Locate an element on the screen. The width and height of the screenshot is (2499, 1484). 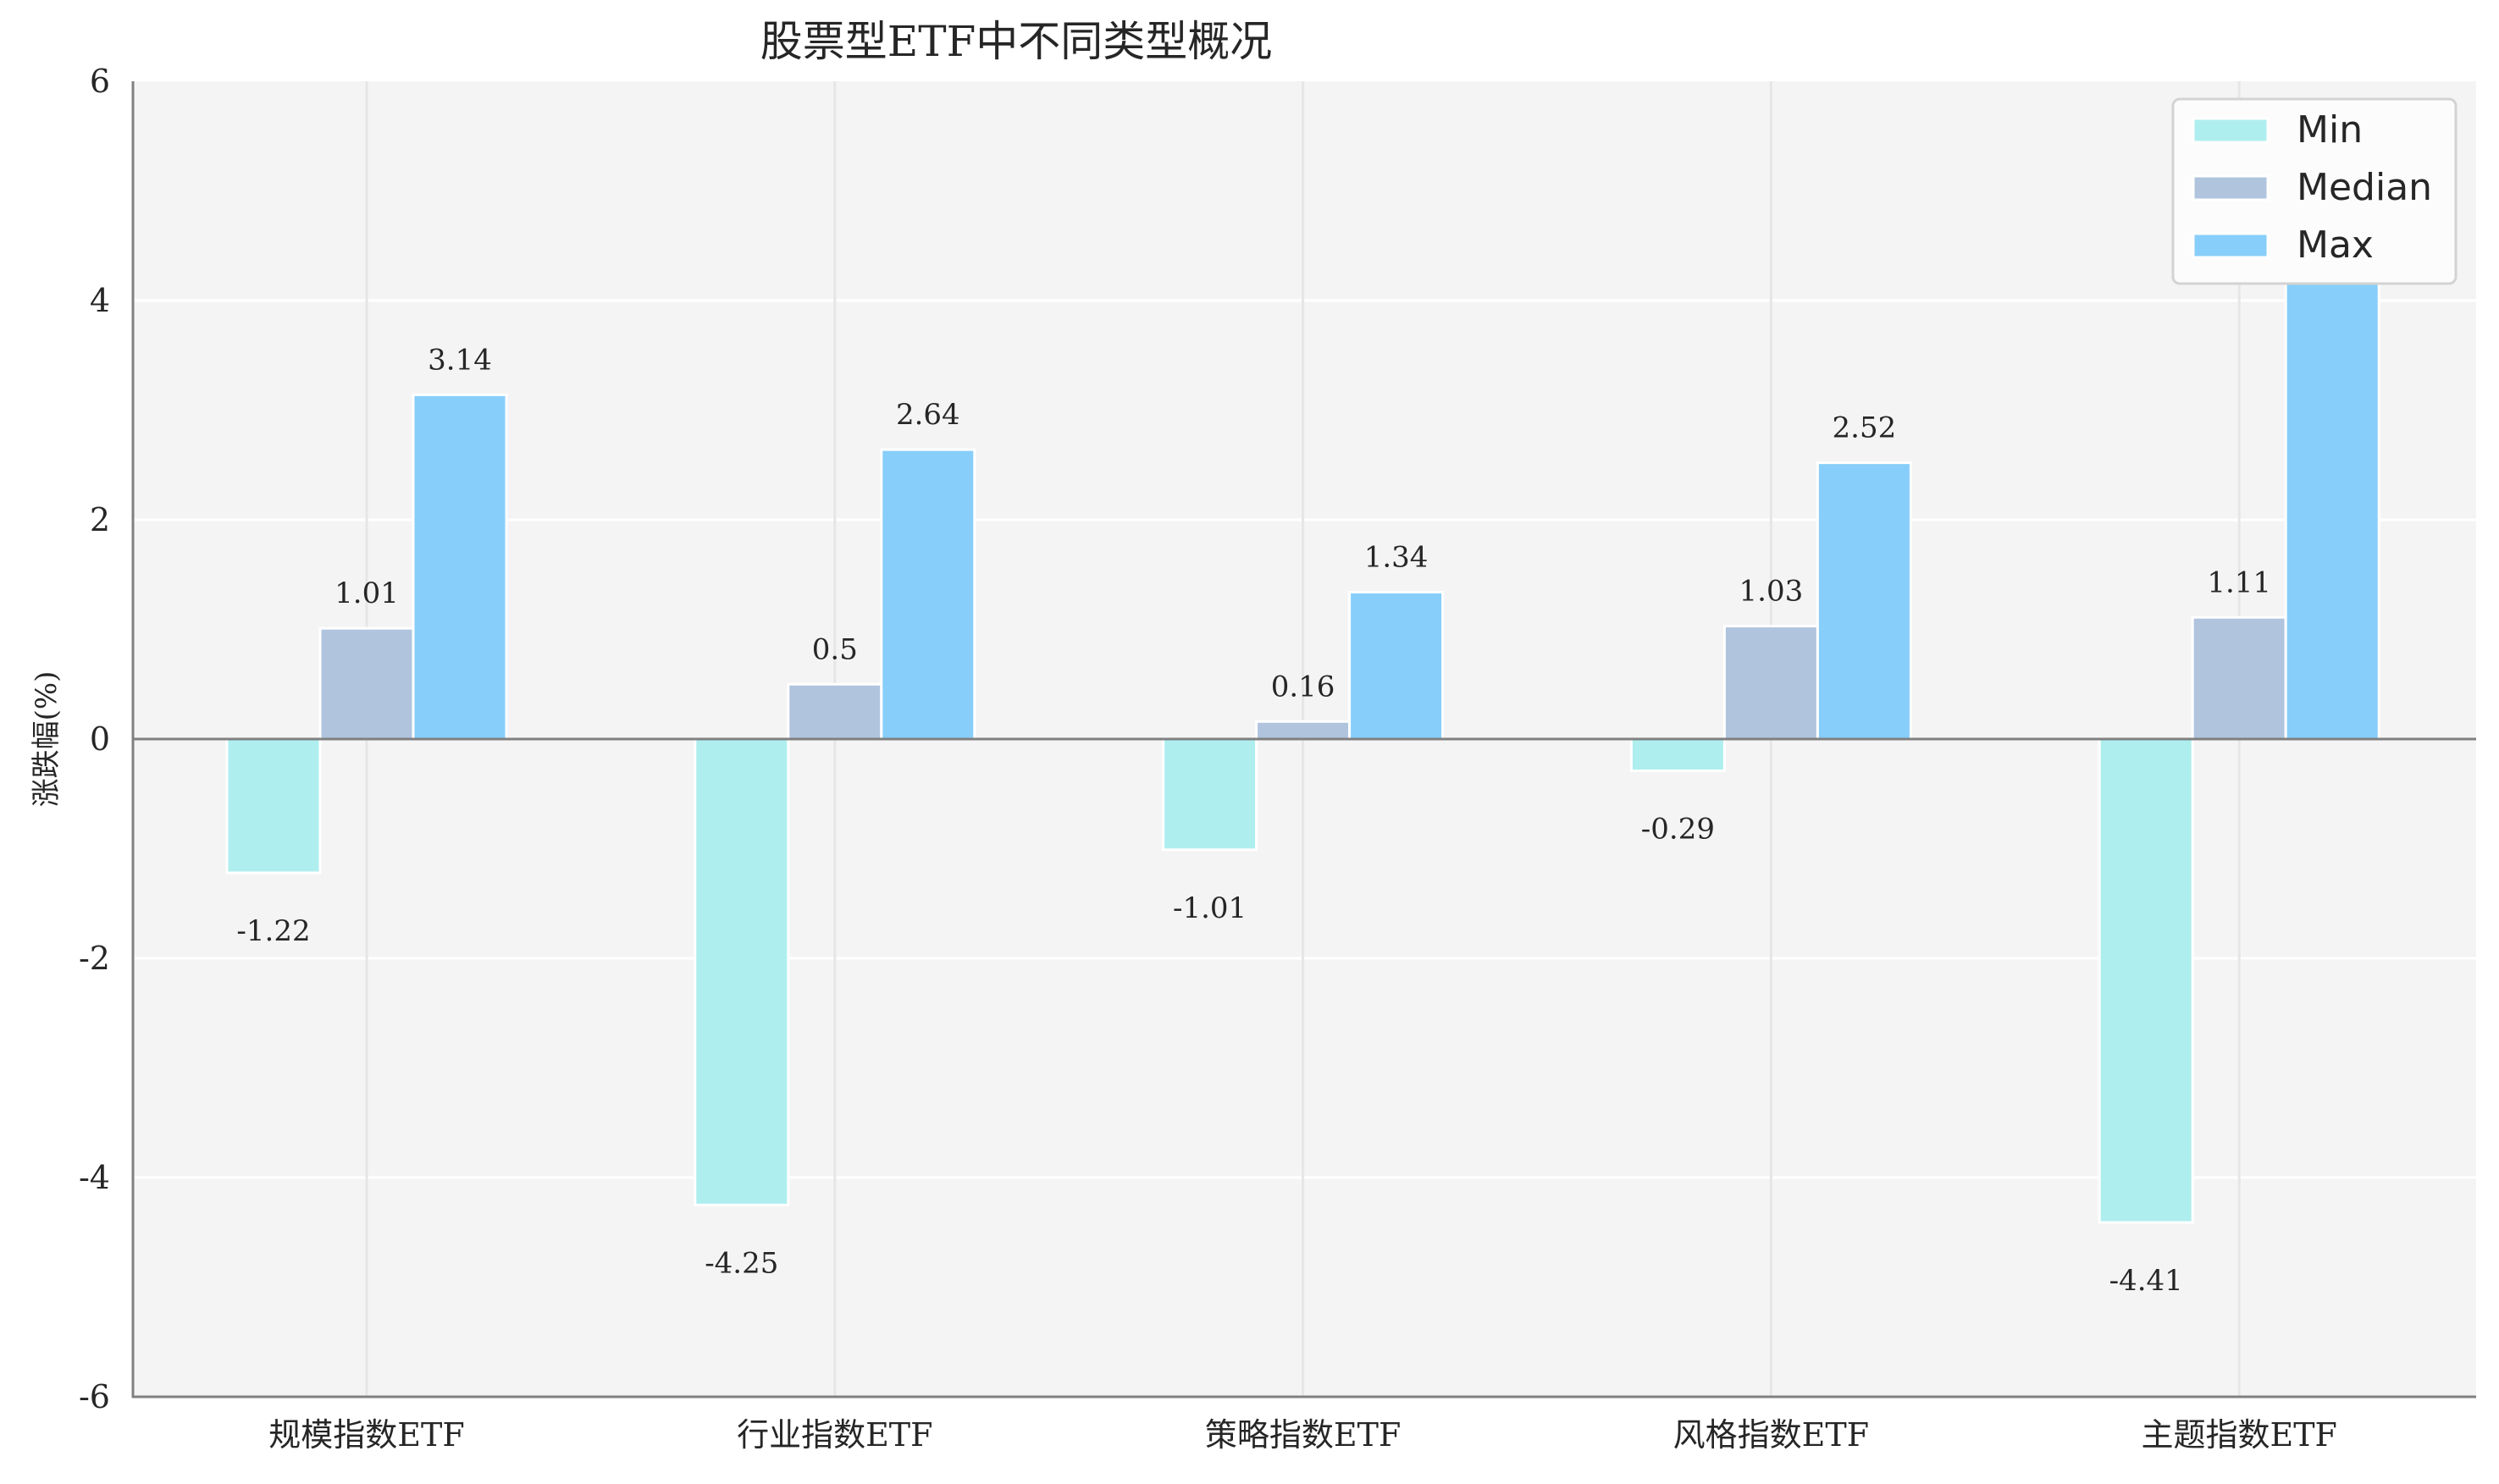
x-axis-ticks: 规模指数ETF 行业指数ETF 策略指数ETF 风格指数ETF 主题指数ETF is located at coordinates (1302, 1435).